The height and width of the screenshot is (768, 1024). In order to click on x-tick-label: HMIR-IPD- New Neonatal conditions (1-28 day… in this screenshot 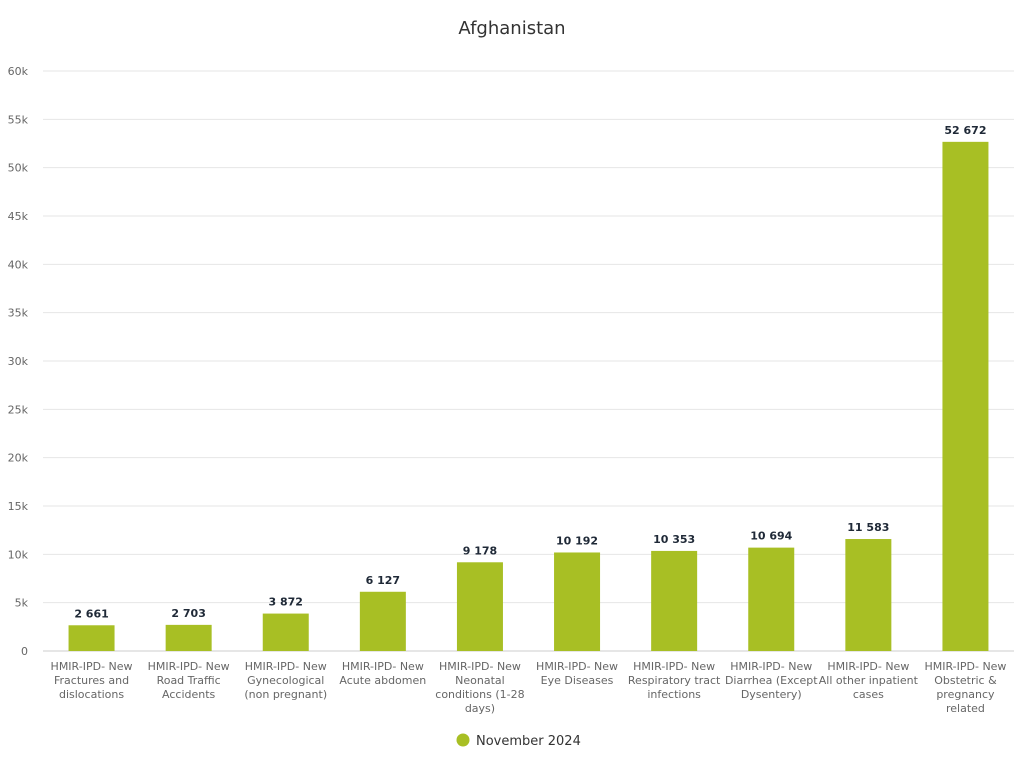, I will do `click(479, 687)`.